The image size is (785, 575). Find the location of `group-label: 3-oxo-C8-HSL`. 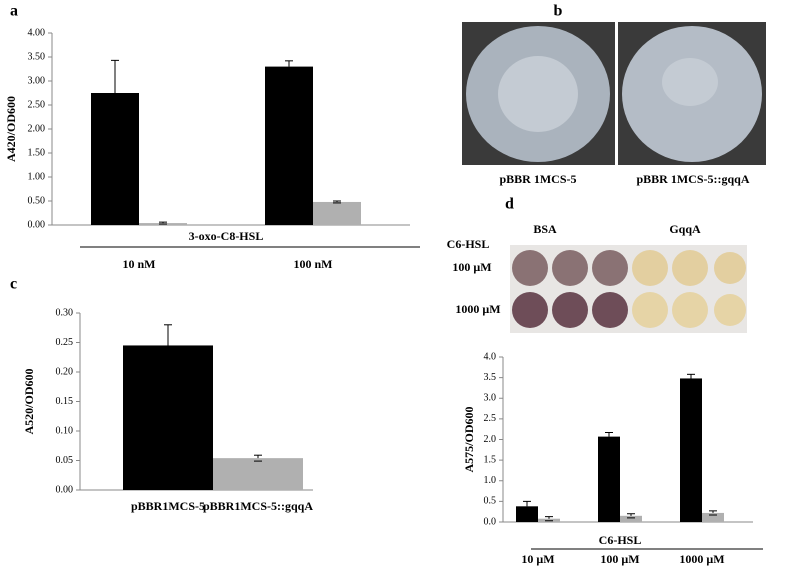

group-label: 3-oxo-C8-HSL is located at coordinates (226, 236).